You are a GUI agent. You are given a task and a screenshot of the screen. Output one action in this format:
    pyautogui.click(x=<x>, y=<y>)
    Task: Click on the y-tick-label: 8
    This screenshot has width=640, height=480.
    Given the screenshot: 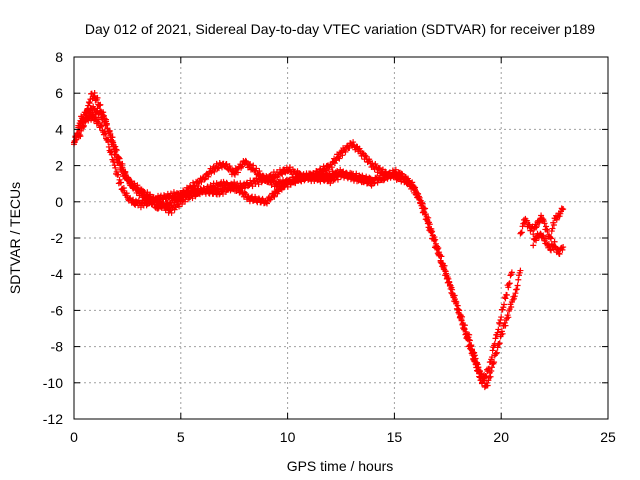 What is the action you would take?
    pyautogui.click(x=59, y=57)
    